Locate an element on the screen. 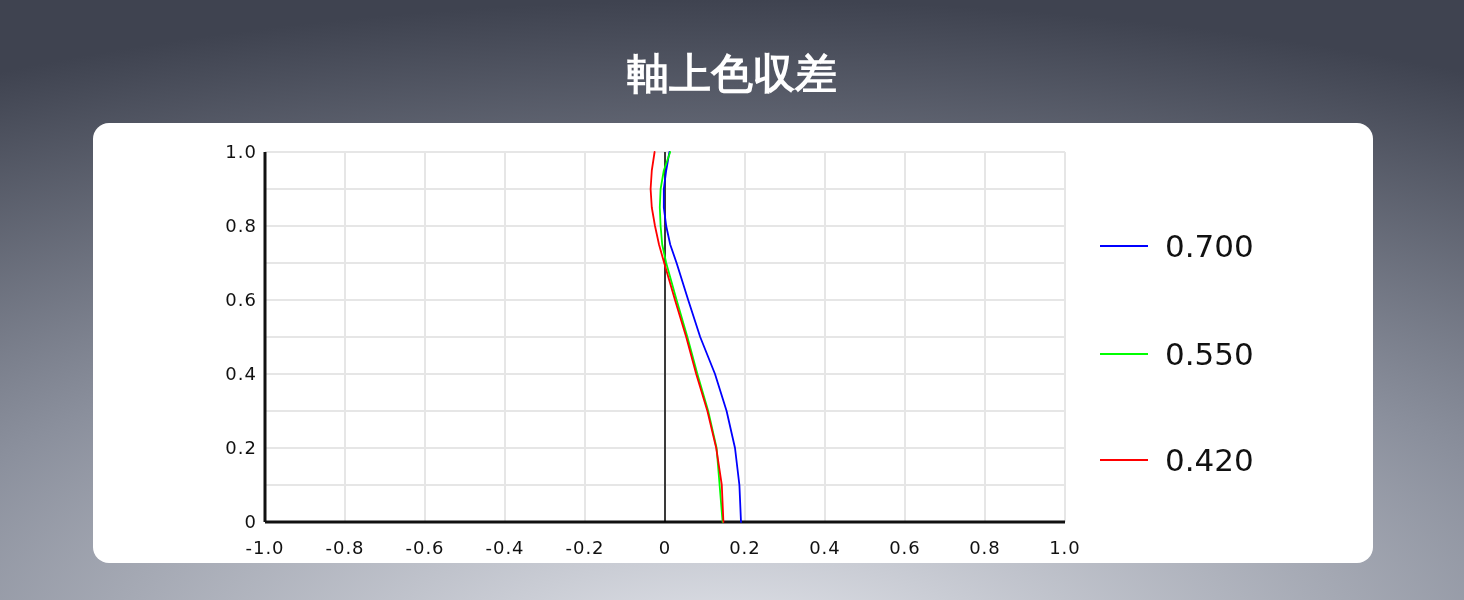  x-tick-label: -0.6 is located at coordinates (425, 547).